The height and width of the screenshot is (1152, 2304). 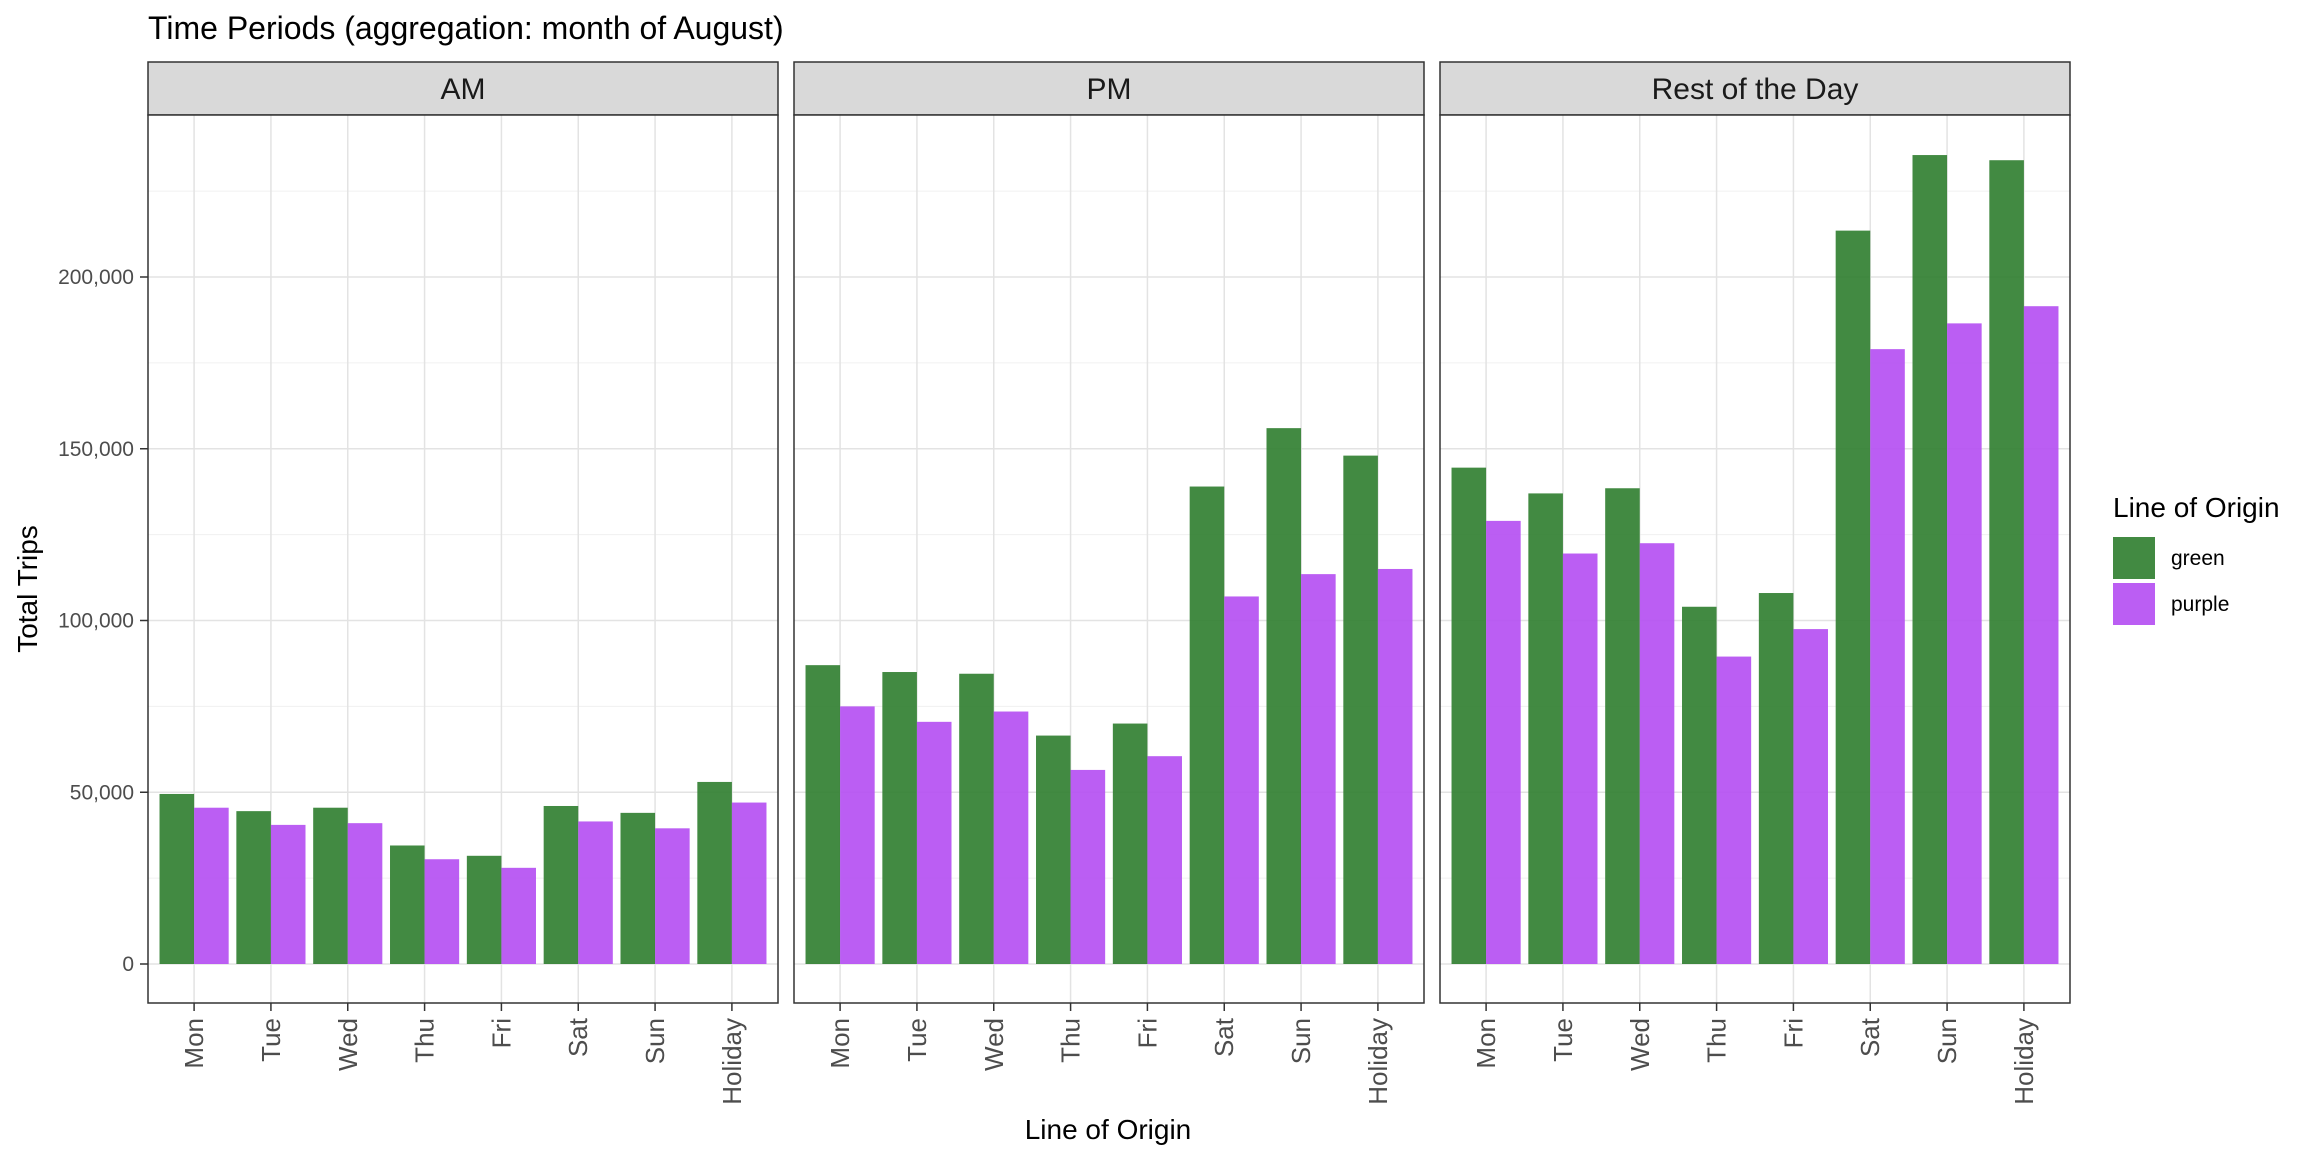 I want to click on strip-label: AM, so click(x=463, y=89).